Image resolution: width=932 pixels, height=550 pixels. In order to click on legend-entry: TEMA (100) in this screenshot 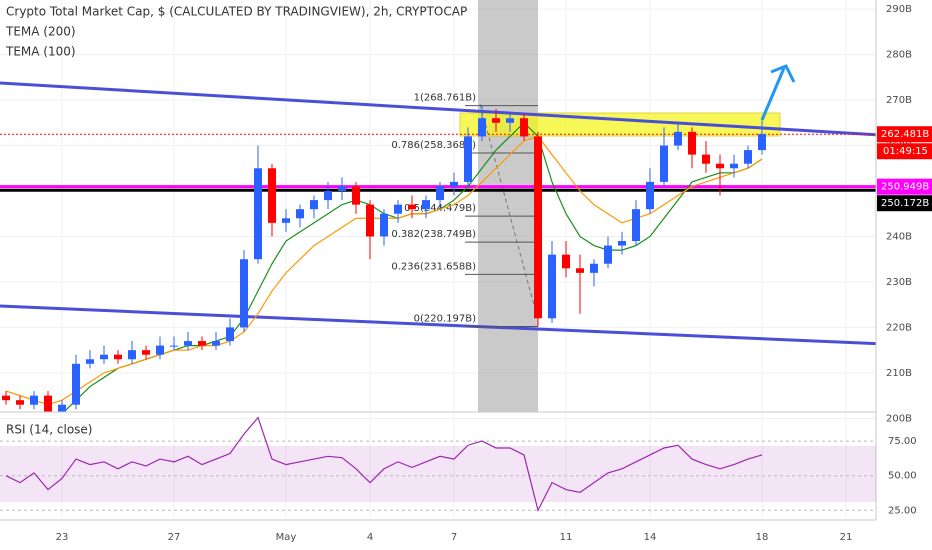, I will do `click(40, 52)`.